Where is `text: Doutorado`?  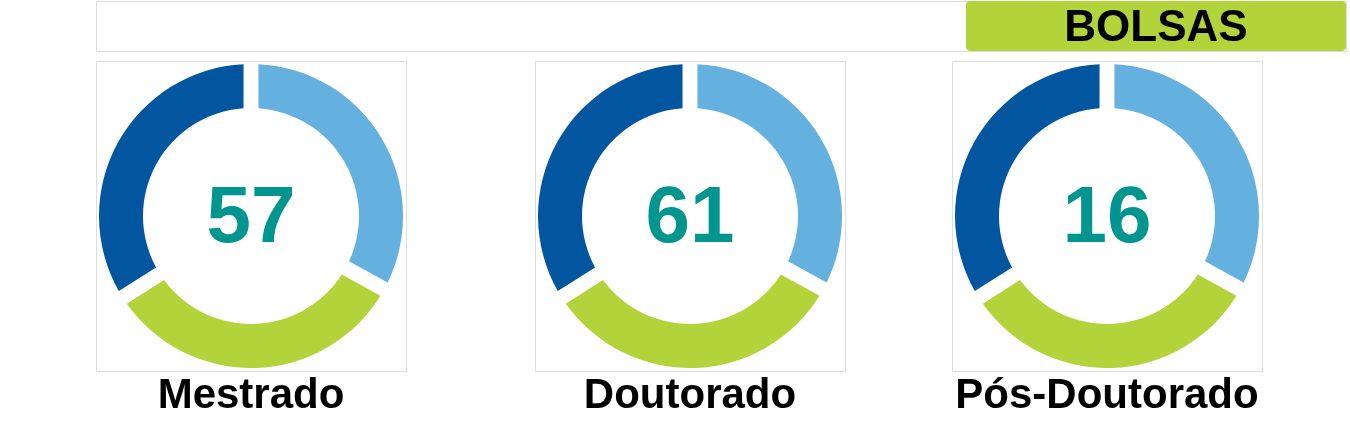 text: Doutorado is located at coordinates (690, 393).